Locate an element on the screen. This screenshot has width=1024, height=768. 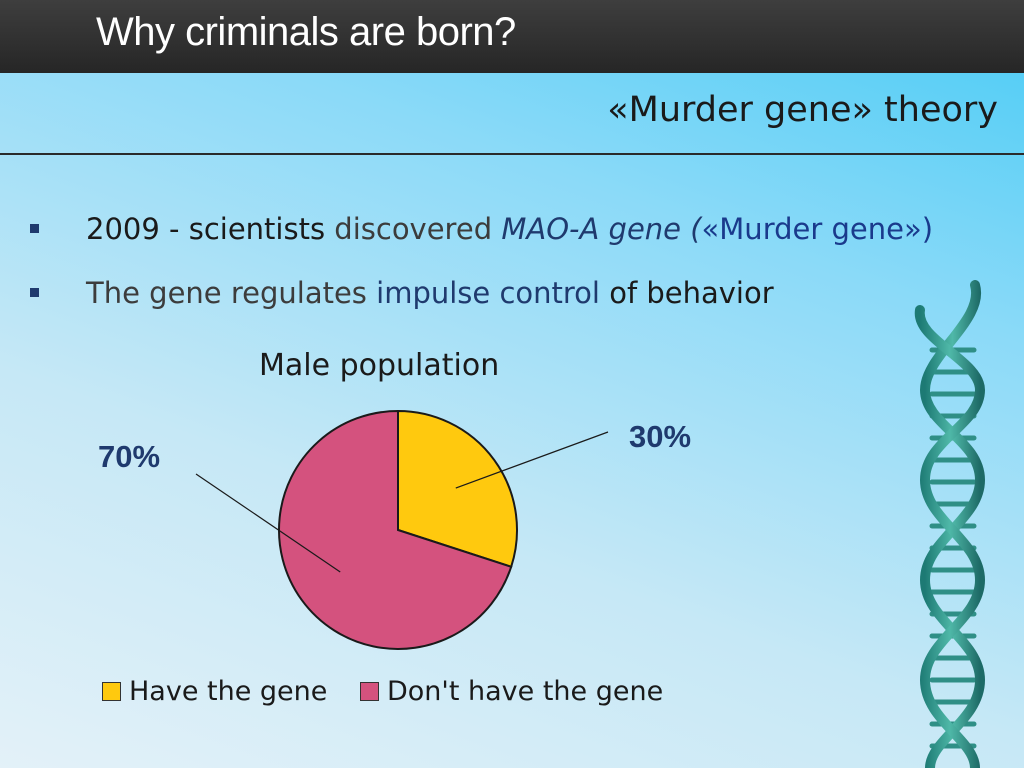
bullet-text: The gene regulates is located at coordinates (231, 293).